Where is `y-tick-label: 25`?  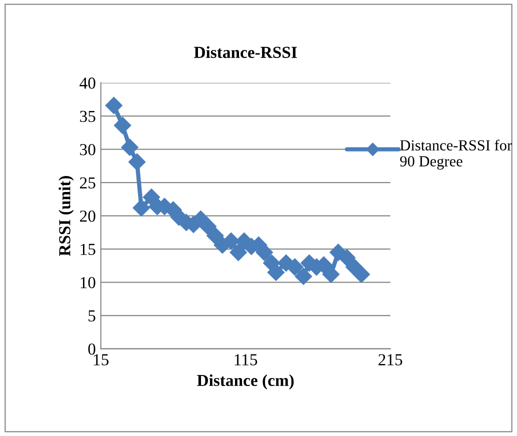
y-tick-label: 25 is located at coordinates (88, 183).